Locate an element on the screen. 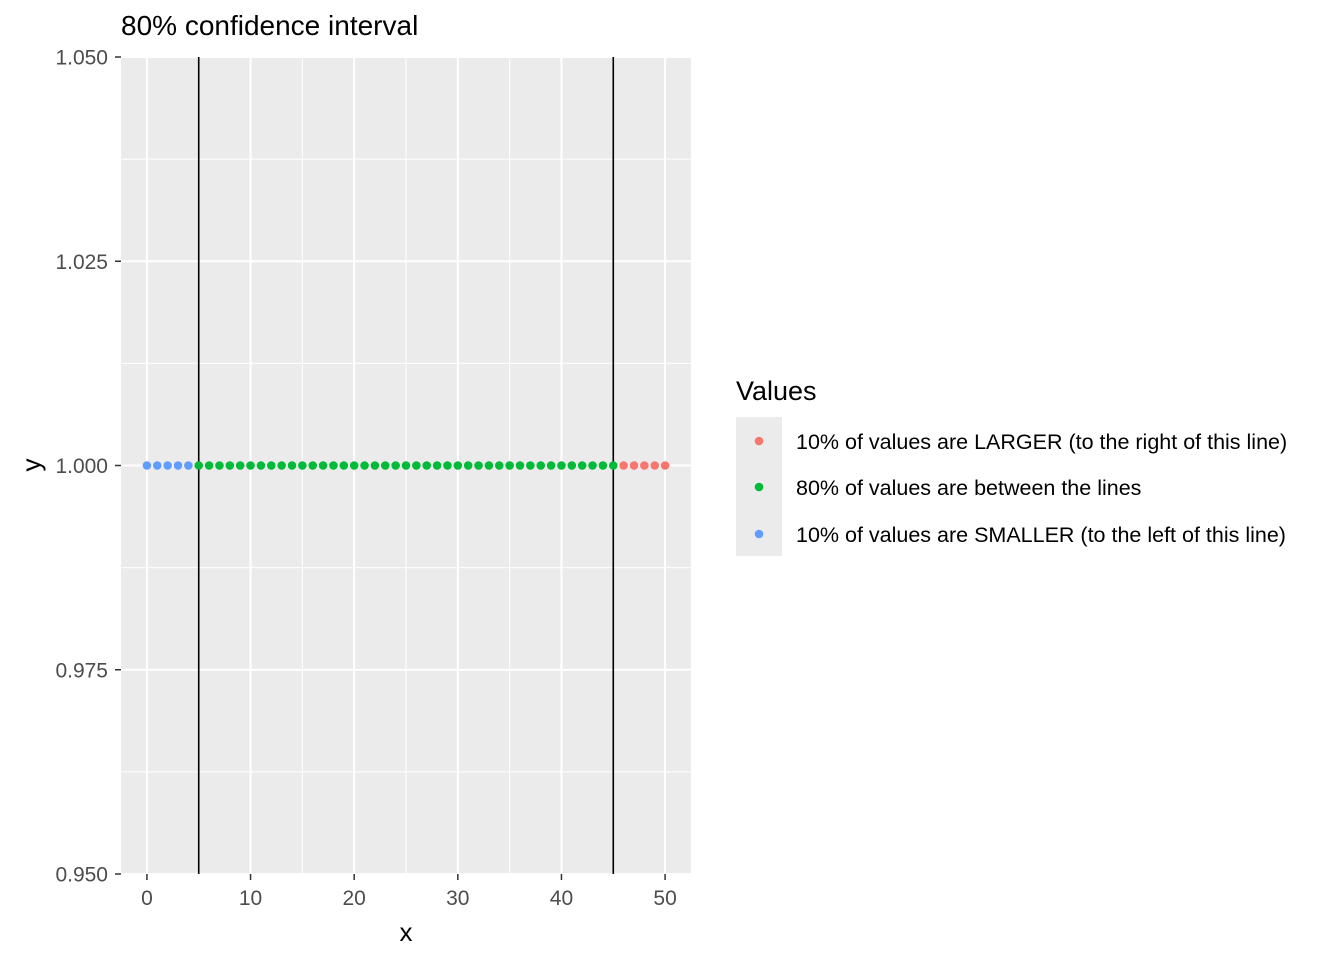 This screenshot has width=1344, height=960. x-tick-label: 0 is located at coordinates (147, 898).